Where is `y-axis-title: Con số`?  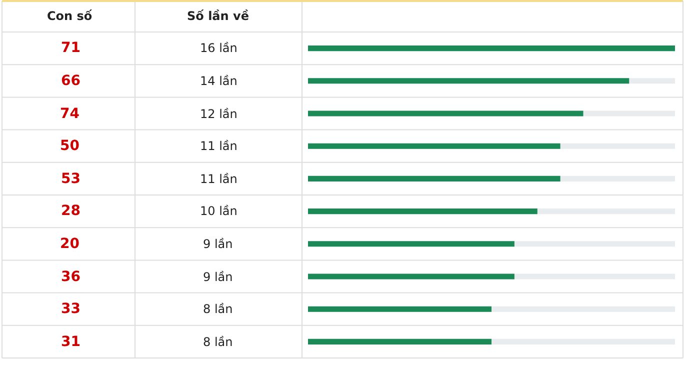
y-axis-title: Con số is located at coordinates (70, 16).